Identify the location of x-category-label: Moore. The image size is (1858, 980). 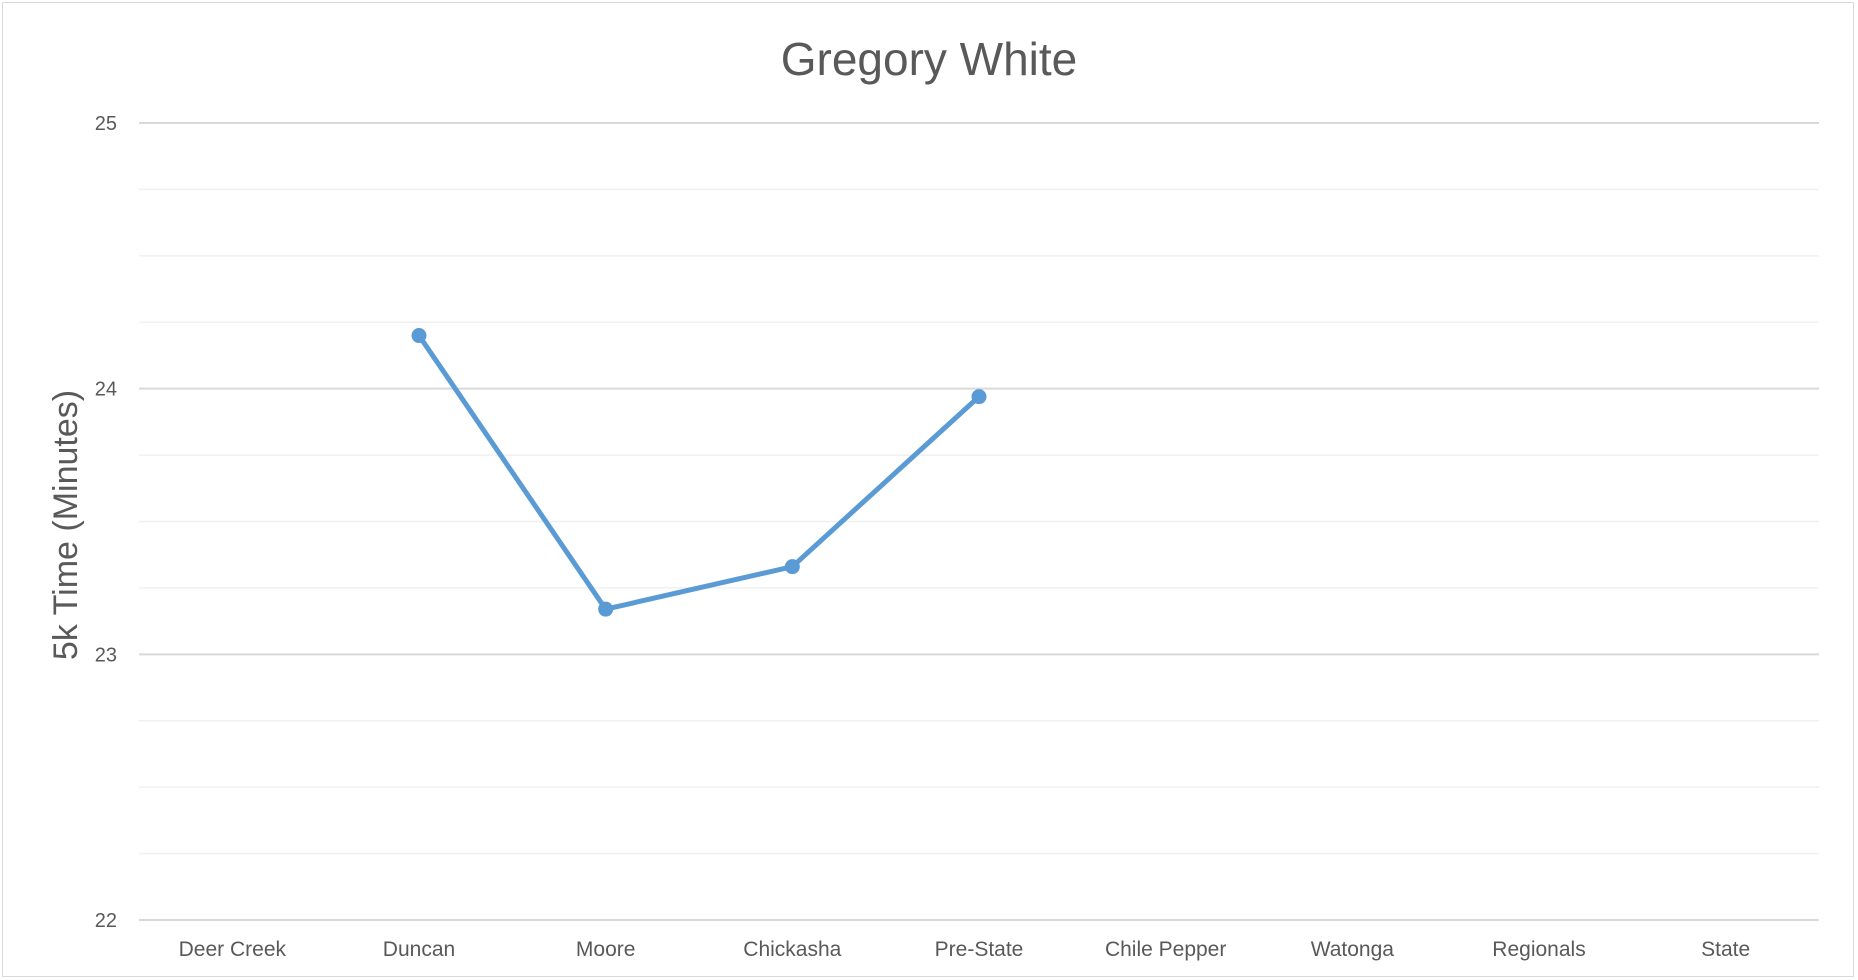
(606, 949).